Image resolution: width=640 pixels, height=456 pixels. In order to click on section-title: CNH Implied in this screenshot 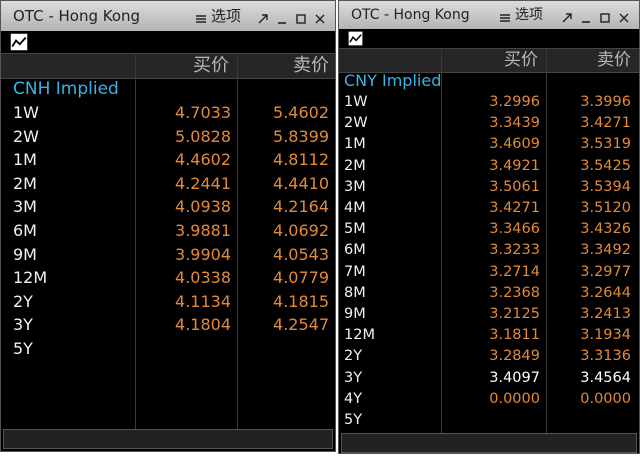, I will do `click(66, 89)`.